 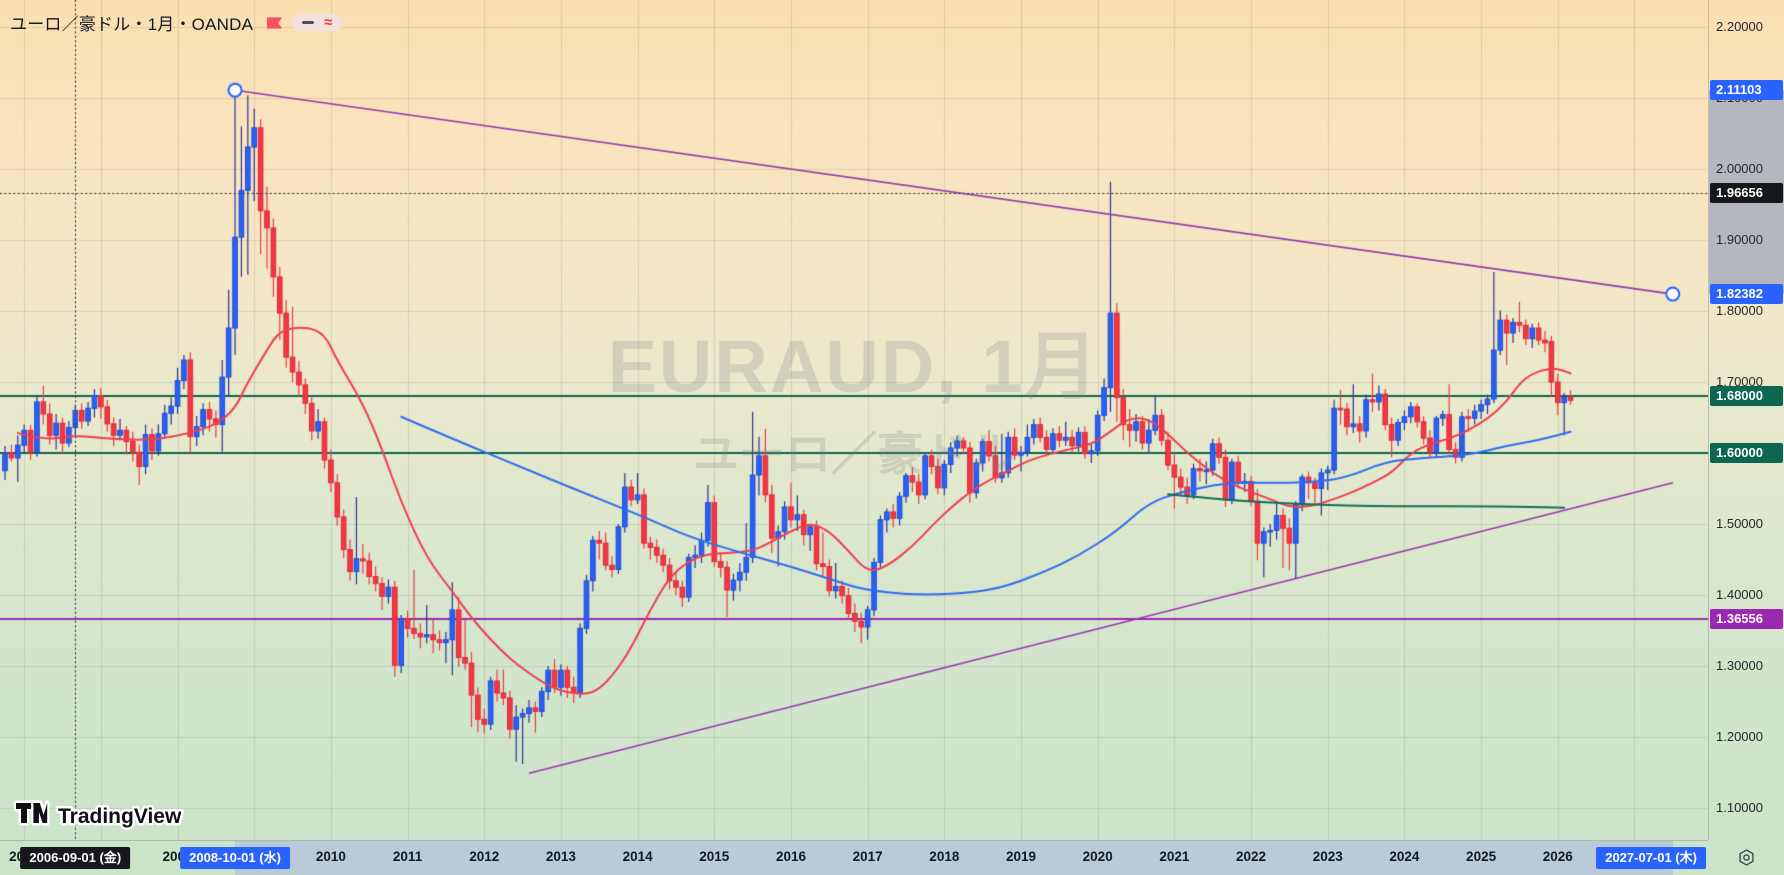 I want to click on year-label: 2026, so click(x=1557, y=856).